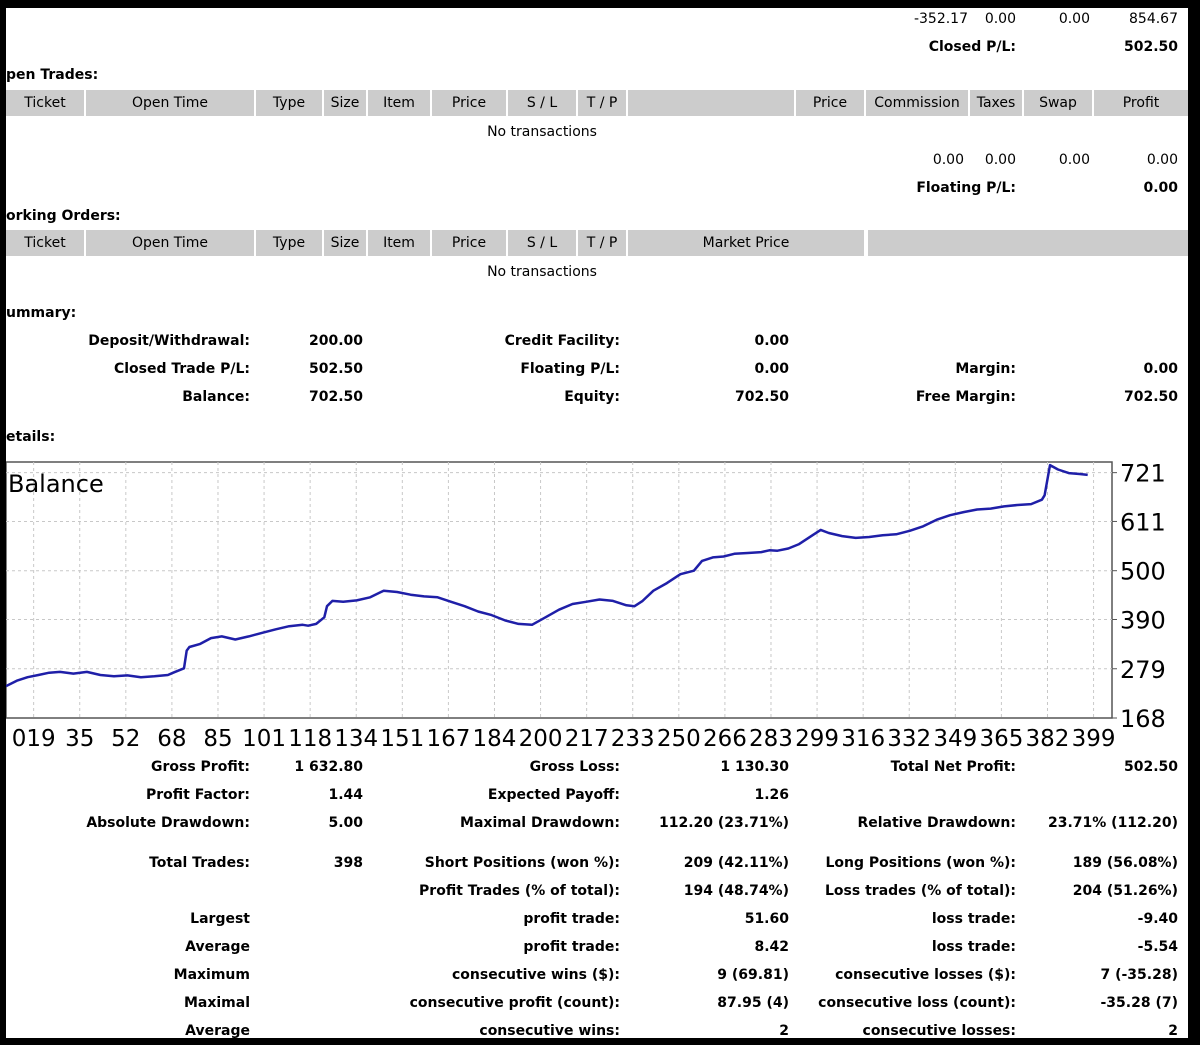  I want to click on x-tick-label-2: 52, so click(125, 738).